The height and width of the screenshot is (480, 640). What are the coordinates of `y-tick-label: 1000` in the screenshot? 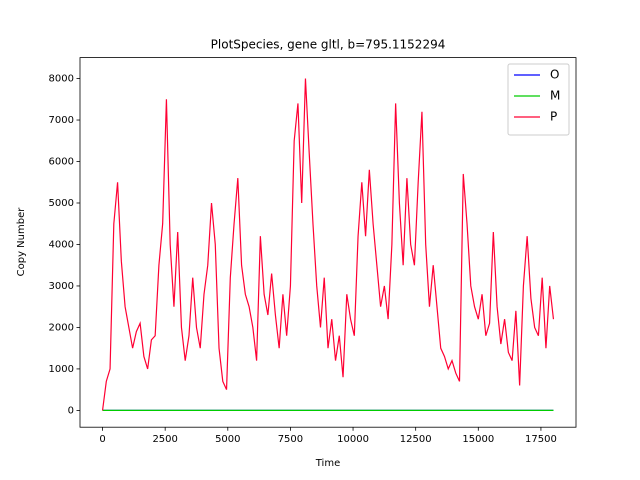 It's located at (61, 369).